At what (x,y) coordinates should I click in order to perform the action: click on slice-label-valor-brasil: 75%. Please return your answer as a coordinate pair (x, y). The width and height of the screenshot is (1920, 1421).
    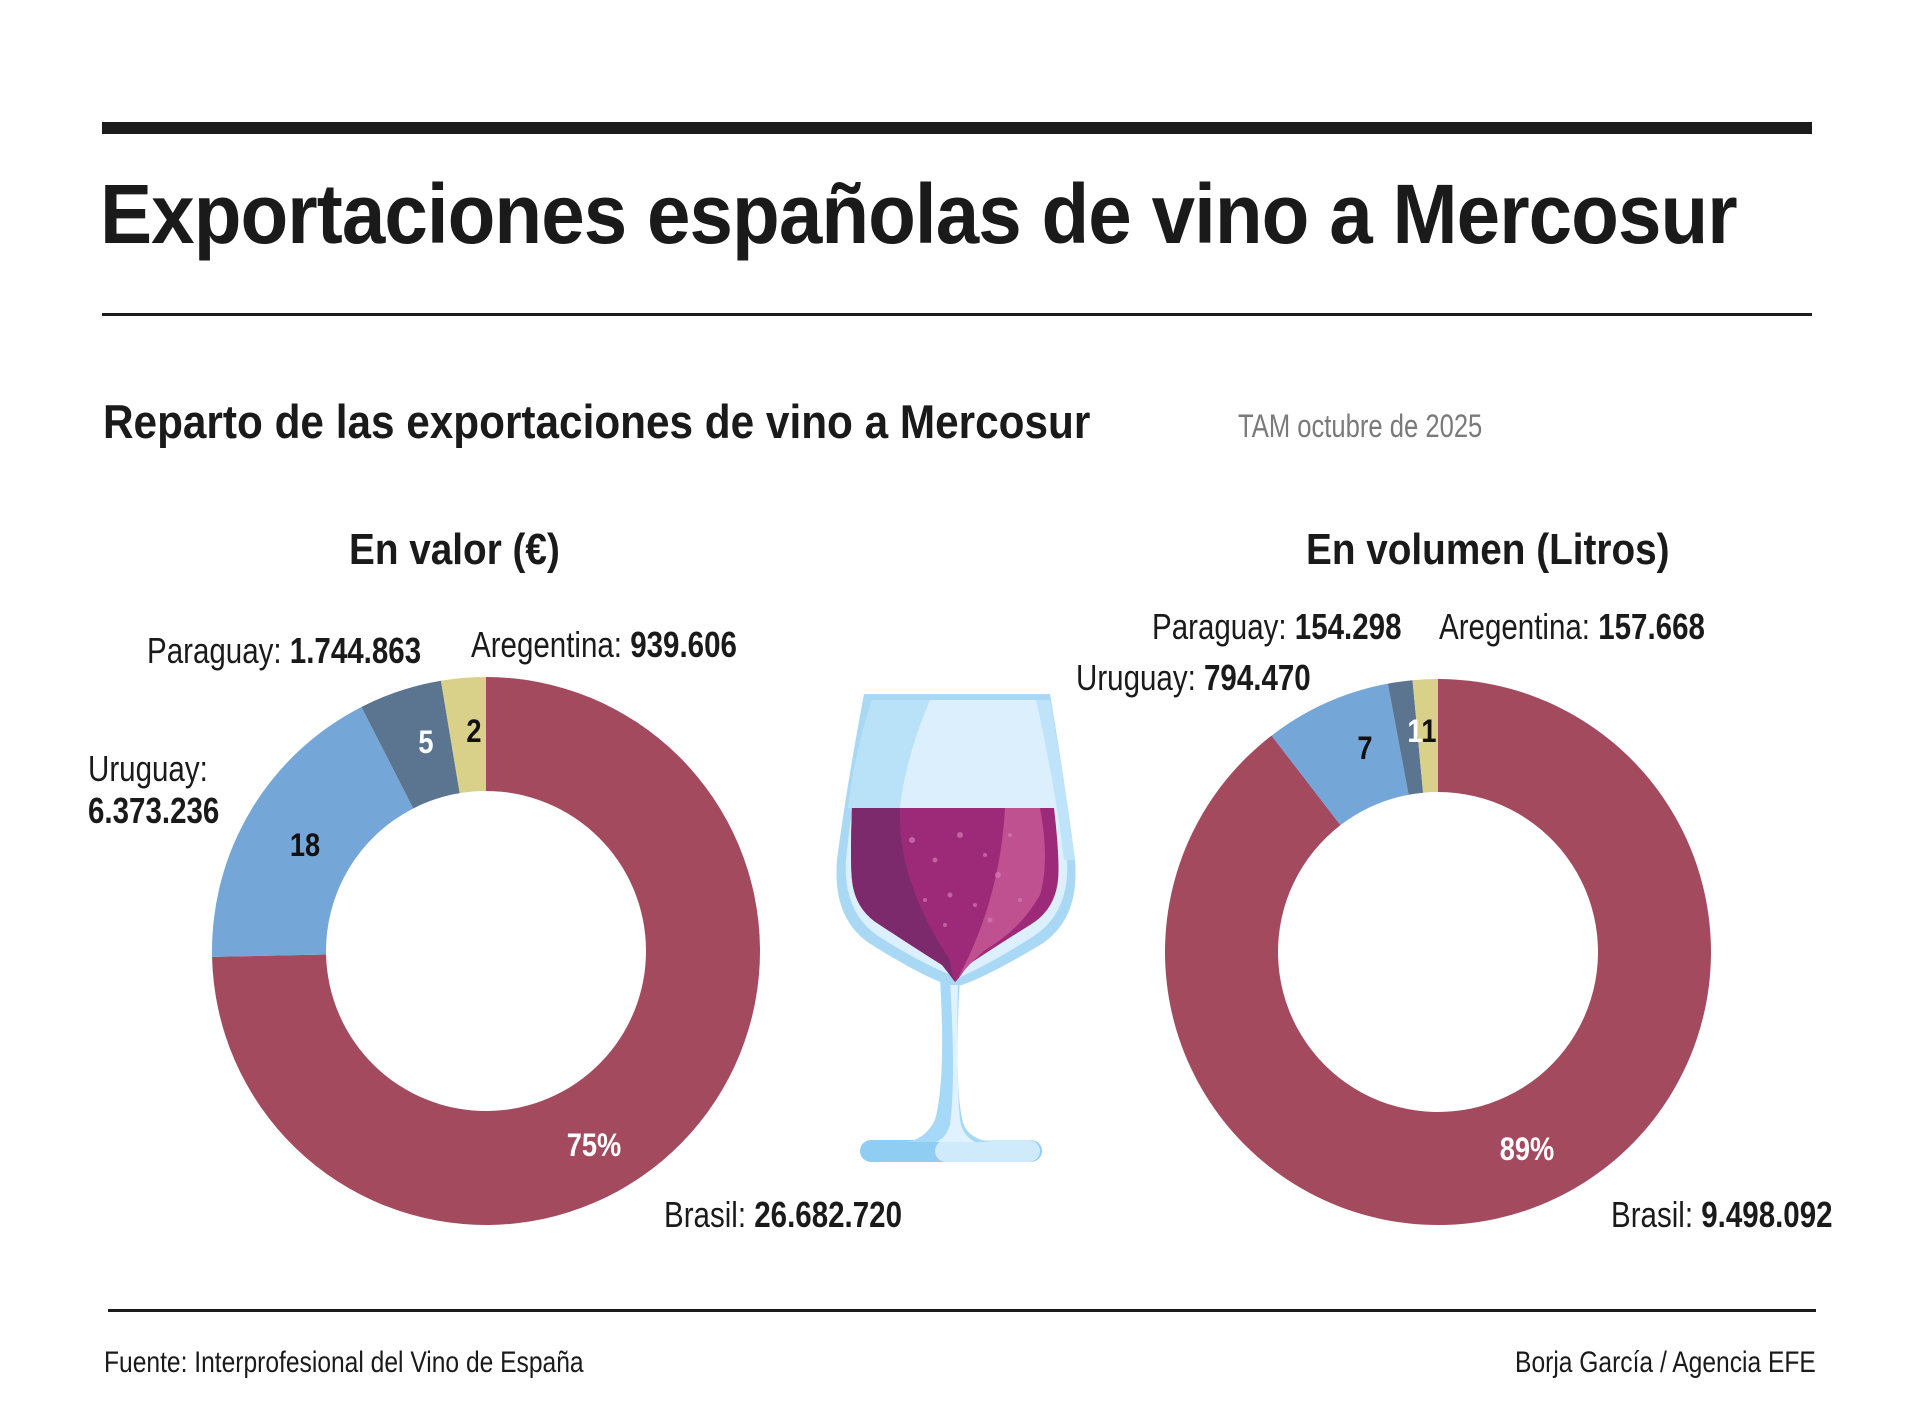
    Looking at the image, I should click on (594, 1145).